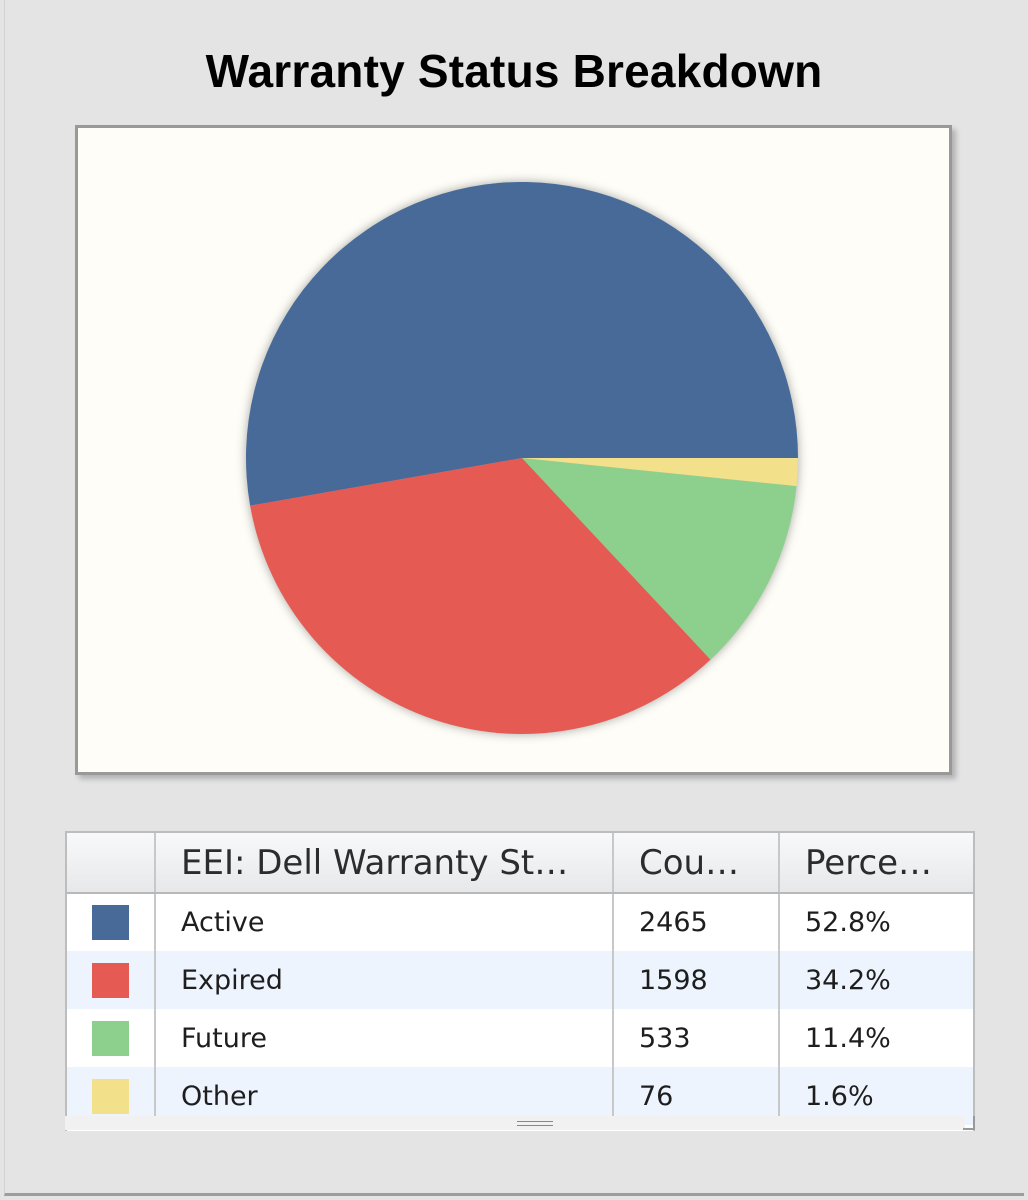 This screenshot has height=1200, width=1028. I want to click on grip-icon, so click(535, 1123).